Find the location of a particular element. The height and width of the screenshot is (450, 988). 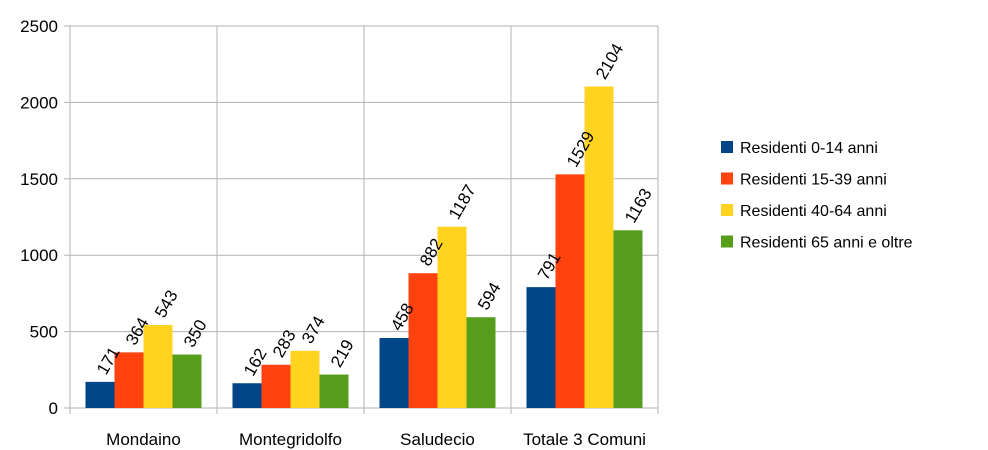

y-tick-label: 500 is located at coordinates (44, 332).